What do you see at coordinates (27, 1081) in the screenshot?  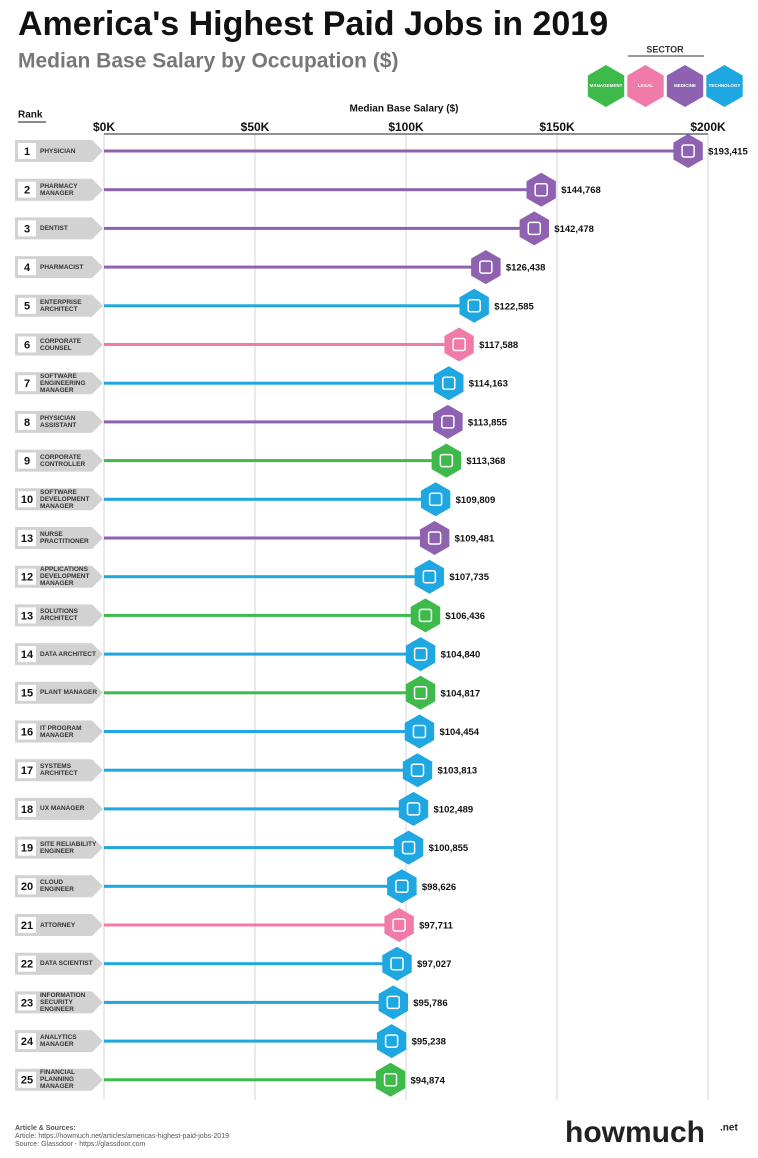 I see `rank: 25` at bounding box center [27, 1081].